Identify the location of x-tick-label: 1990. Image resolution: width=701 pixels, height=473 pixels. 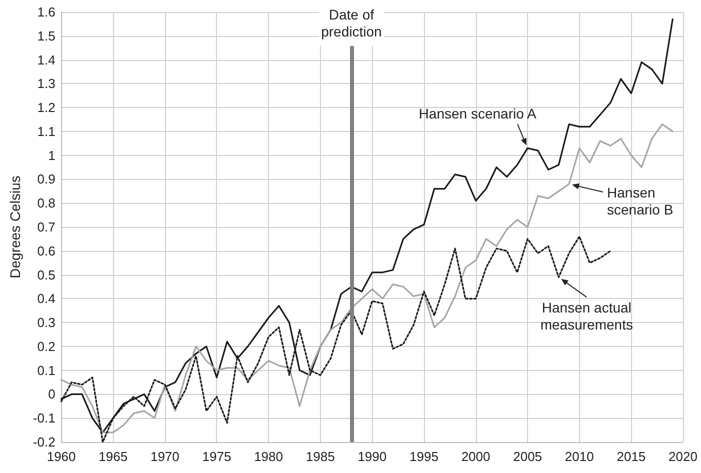
(372, 456).